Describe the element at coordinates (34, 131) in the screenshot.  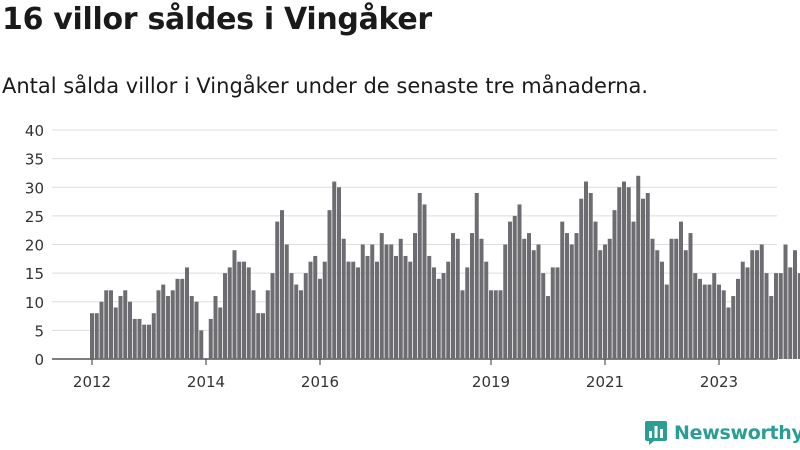
I see `y-tick-label: 40` at that location.